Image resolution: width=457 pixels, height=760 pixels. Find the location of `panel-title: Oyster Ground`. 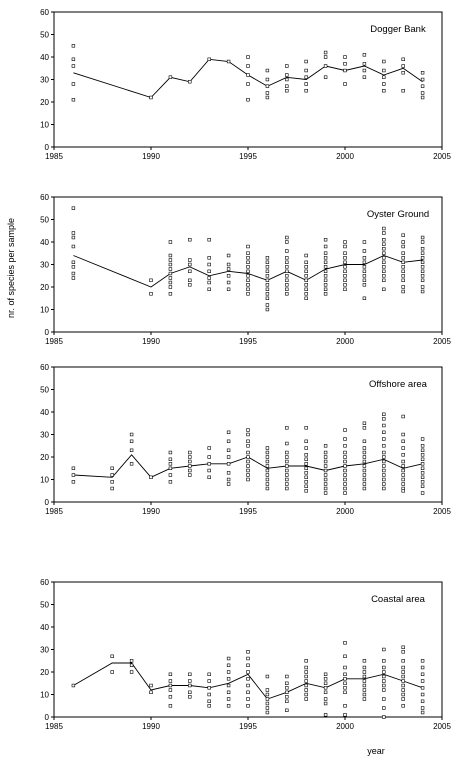

panel-title: Oyster Ground is located at coordinates (398, 214).